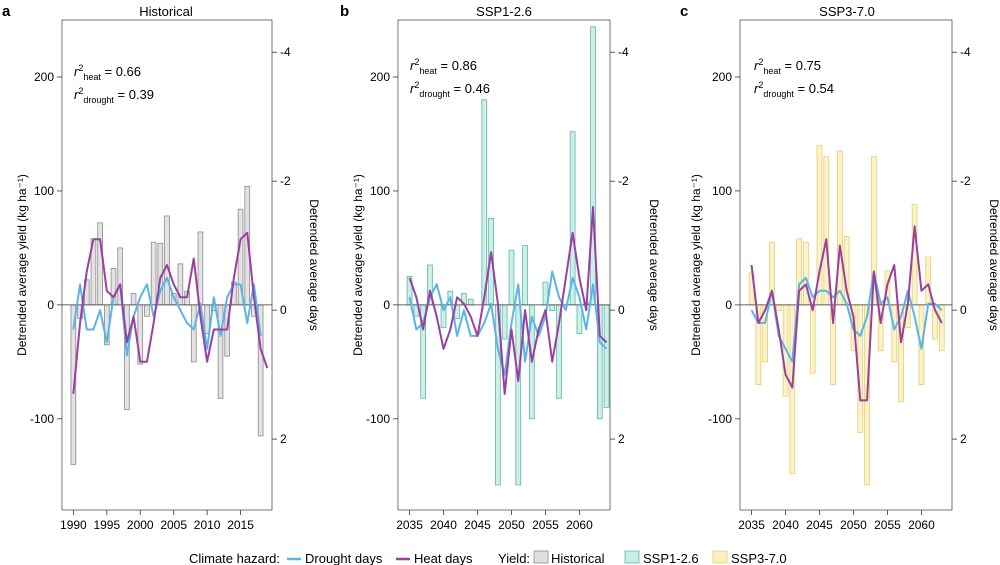  What do you see at coordinates (450, 89) in the screenshot?
I see `r2-drought-annotation: r2drought = 0.46` at bounding box center [450, 89].